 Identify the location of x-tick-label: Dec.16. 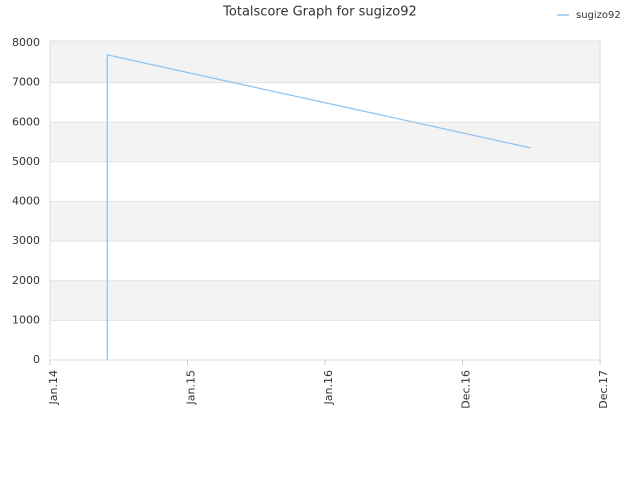
(466, 389).